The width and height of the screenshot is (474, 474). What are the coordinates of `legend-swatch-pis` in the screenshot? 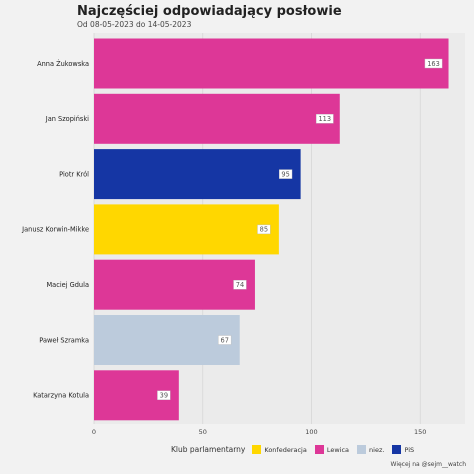 It's located at (397, 449).